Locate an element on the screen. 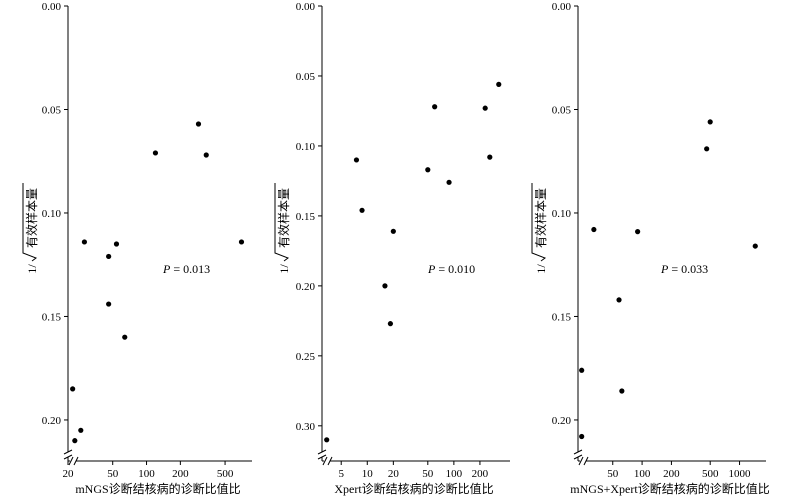  y-tick-label: 0.30 is located at coordinates (306, 427).